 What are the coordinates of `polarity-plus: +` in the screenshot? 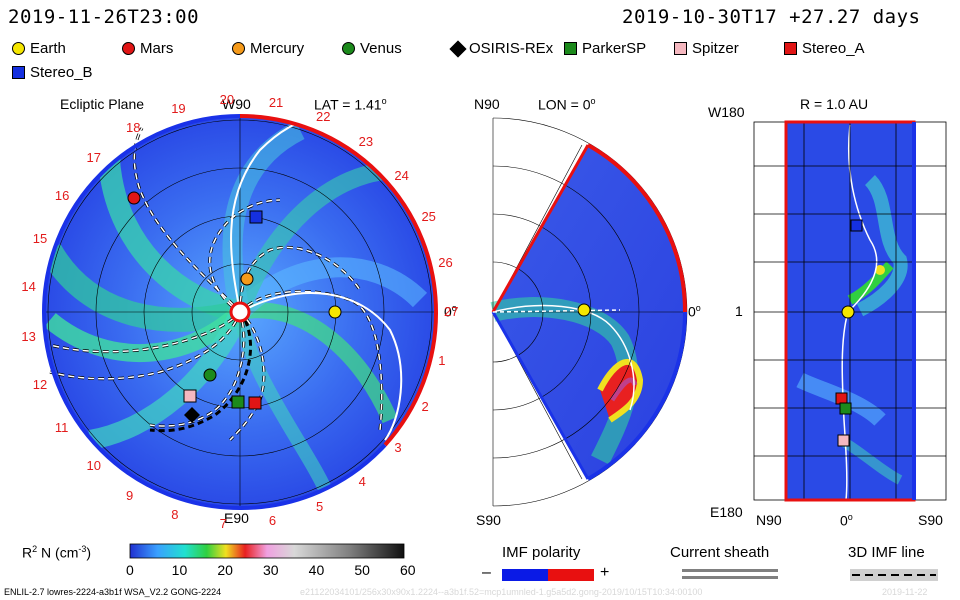 It's located at (605, 572).